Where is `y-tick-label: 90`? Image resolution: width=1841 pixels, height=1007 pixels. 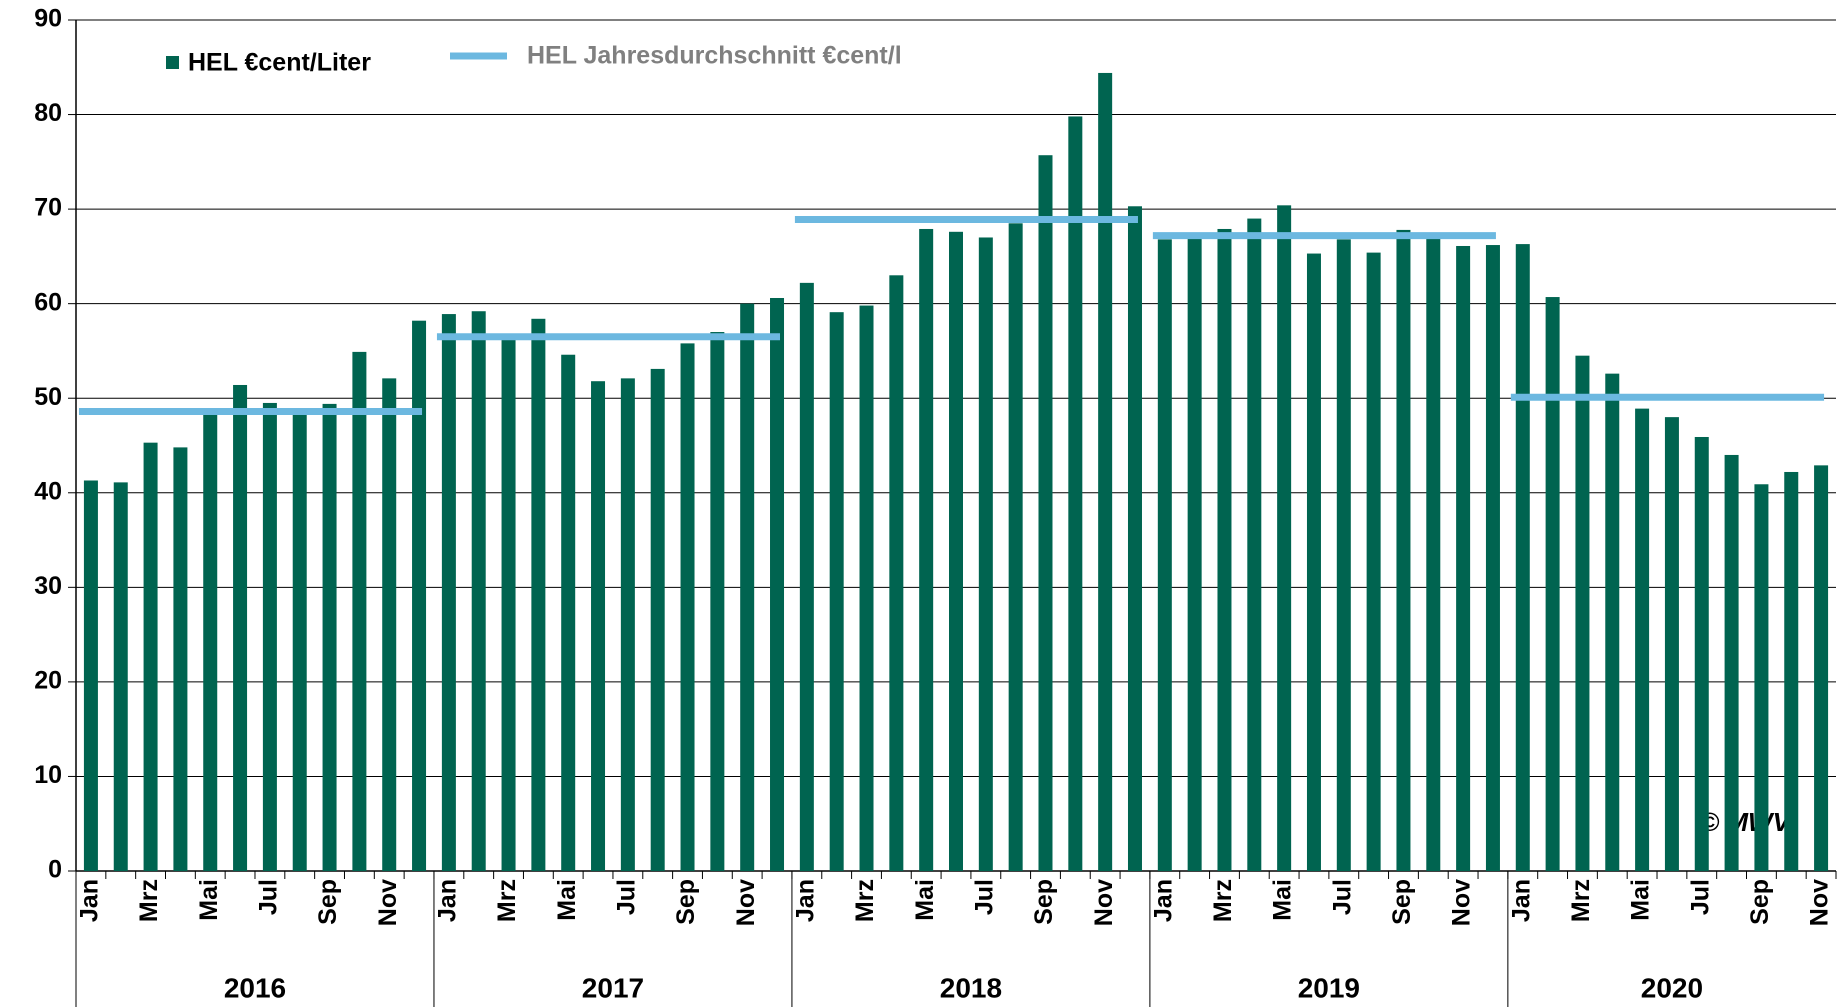
y-tick-label: 90 is located at coordinates (48, 19).